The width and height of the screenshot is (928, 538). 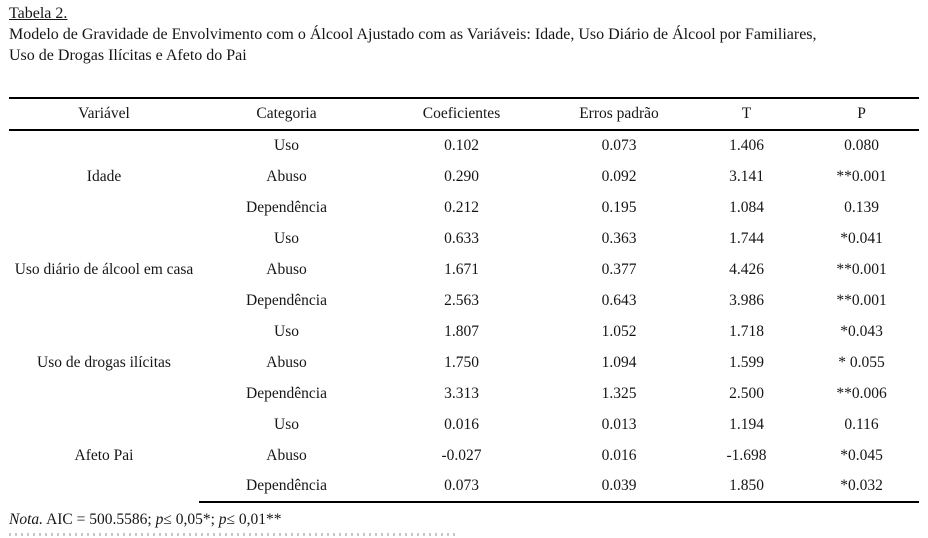 I want to click on p-cell: * 0.055, so click(x=861, y=362).